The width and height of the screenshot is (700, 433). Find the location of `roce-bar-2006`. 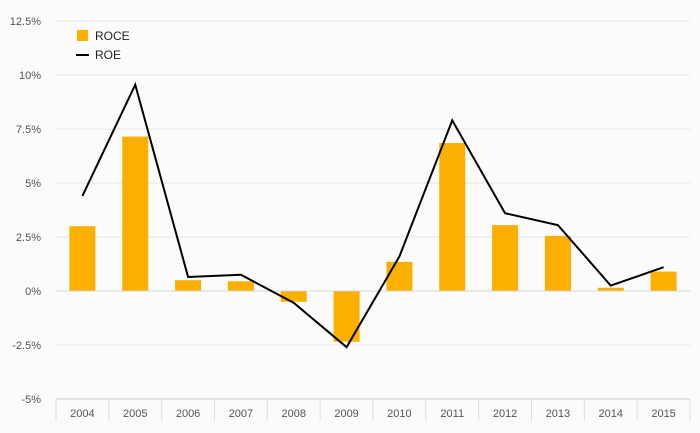

roce-bar-2006 is located at coordinates (188, 285).